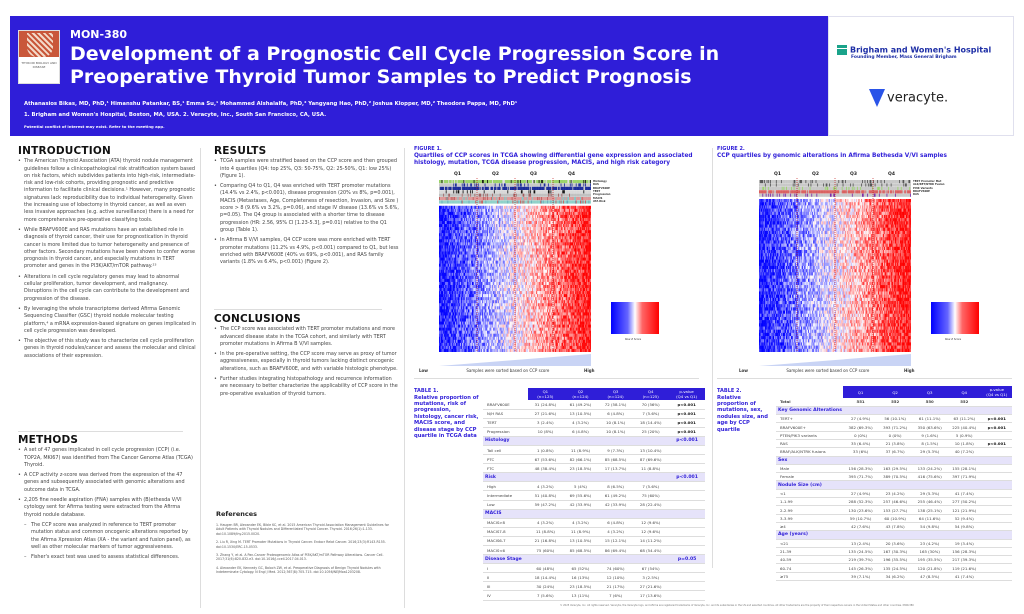 The height and width of the screenshot is (614, 1024). What do you see at coordinates (810, 518) in the screenshot?
I see `row-label: 3-3.99` at bounding box center [810, 518].